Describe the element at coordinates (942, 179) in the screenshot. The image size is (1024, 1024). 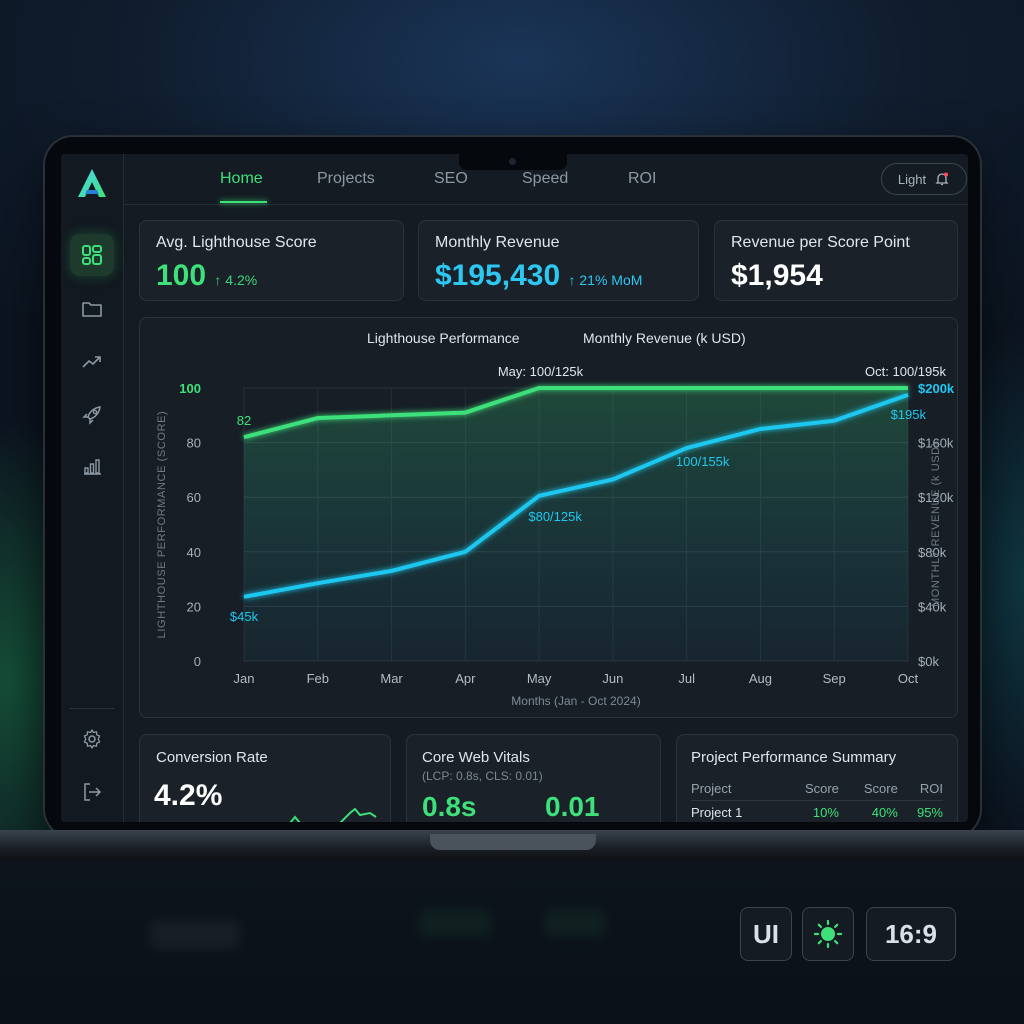
I see `notification-bell-icon` at that location.